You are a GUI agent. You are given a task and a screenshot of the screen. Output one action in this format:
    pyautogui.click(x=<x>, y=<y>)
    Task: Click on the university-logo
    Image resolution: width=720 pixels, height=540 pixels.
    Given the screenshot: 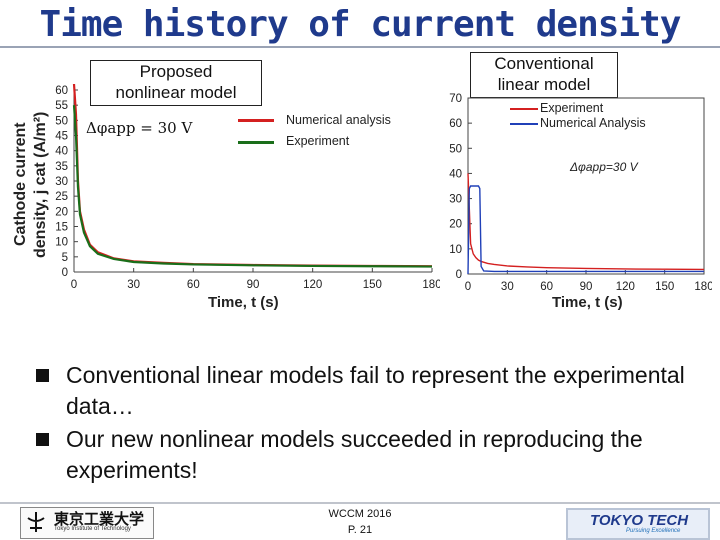 What is the action you would take?
    pyautogui.click(x=87, y=523)
    